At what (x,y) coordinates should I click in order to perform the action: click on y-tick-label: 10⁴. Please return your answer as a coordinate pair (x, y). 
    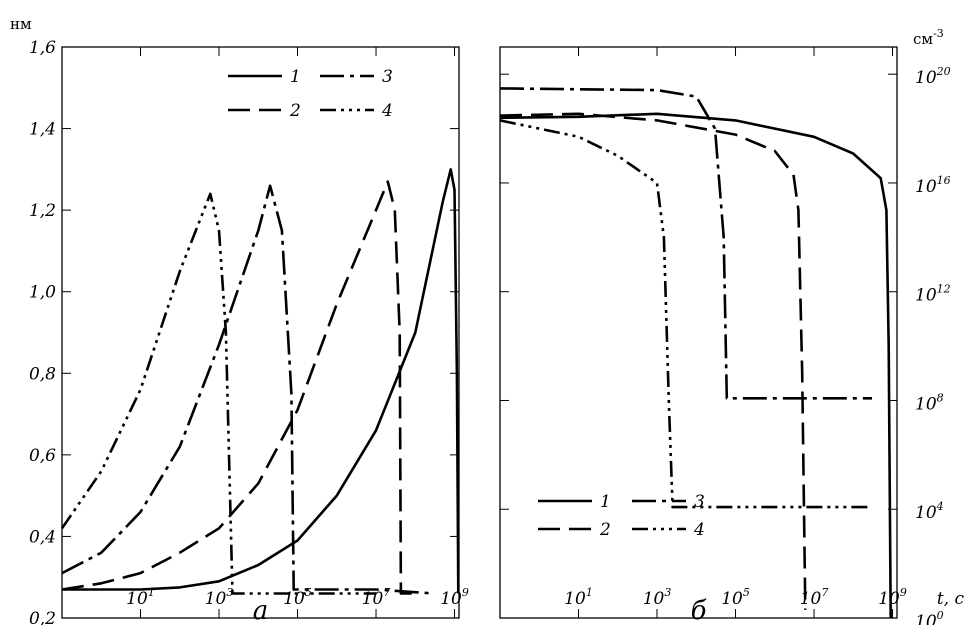
    Looking at the image, I should click on (929, 511).